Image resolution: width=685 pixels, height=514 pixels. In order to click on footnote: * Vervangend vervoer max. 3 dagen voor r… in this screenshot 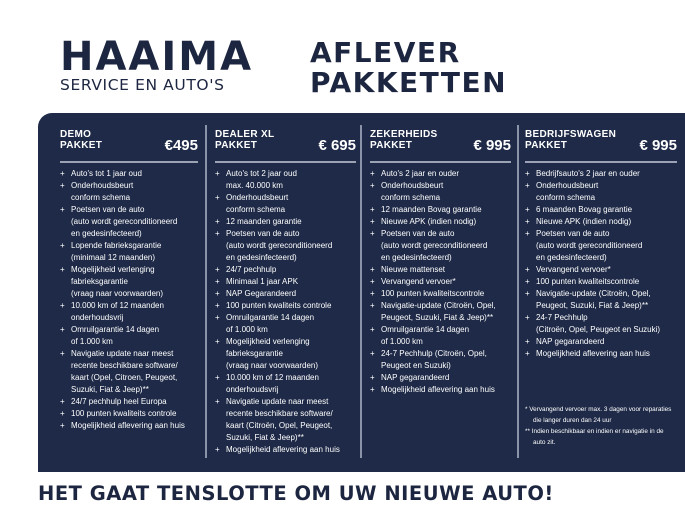, I will do `click(598, 415)`.